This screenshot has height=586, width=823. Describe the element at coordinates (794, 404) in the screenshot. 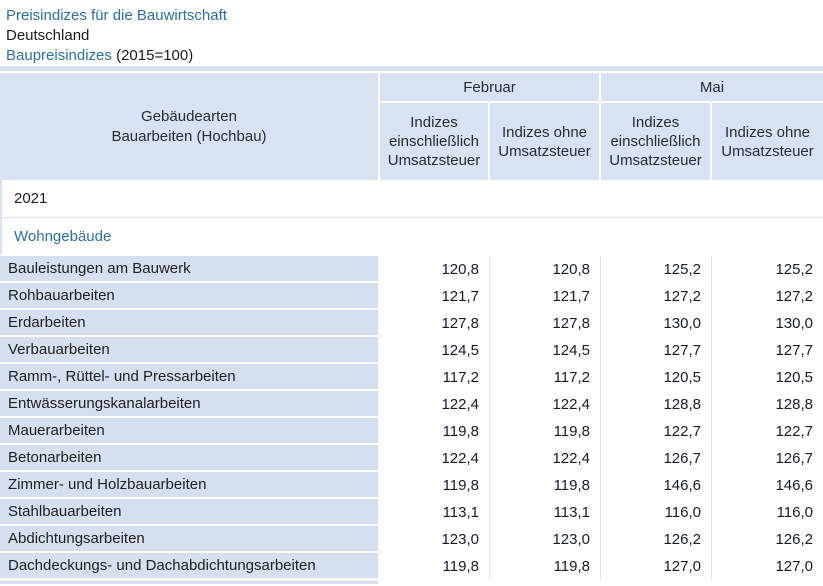

I see `cell-value-mai-excl: 128,8` at that location.